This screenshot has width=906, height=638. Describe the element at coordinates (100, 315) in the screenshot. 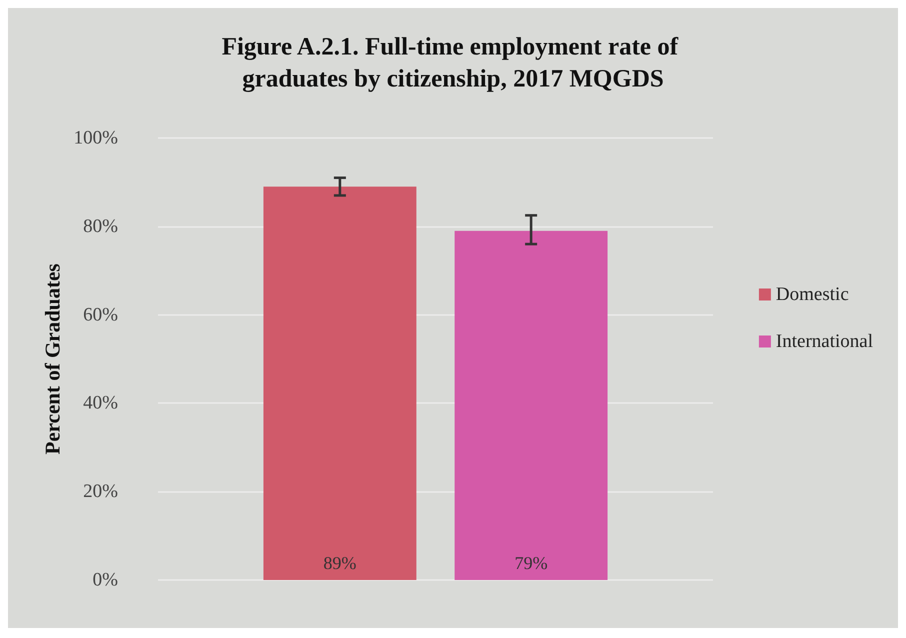

I see `y-tick-label: 60%` at that location.